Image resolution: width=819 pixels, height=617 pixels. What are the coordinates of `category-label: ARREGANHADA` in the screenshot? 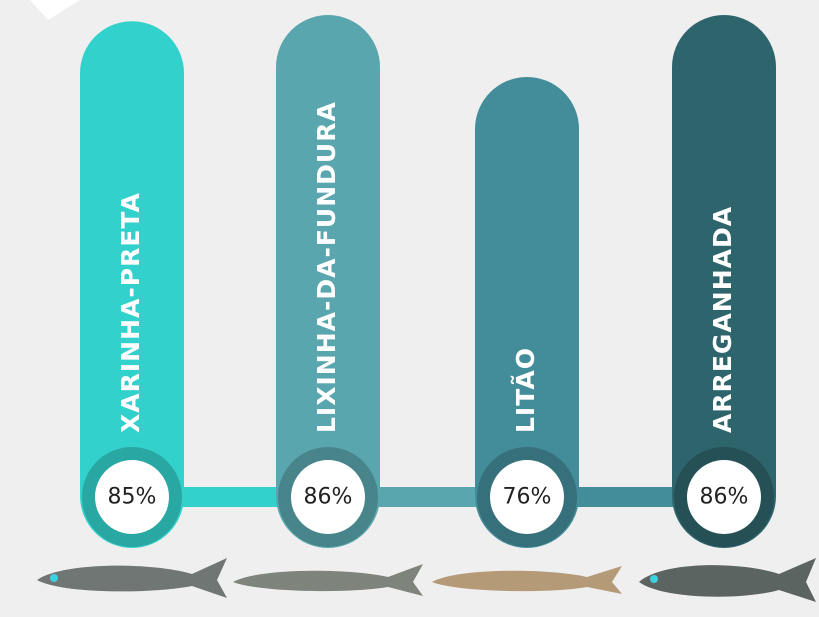 It's located at (722, 319).